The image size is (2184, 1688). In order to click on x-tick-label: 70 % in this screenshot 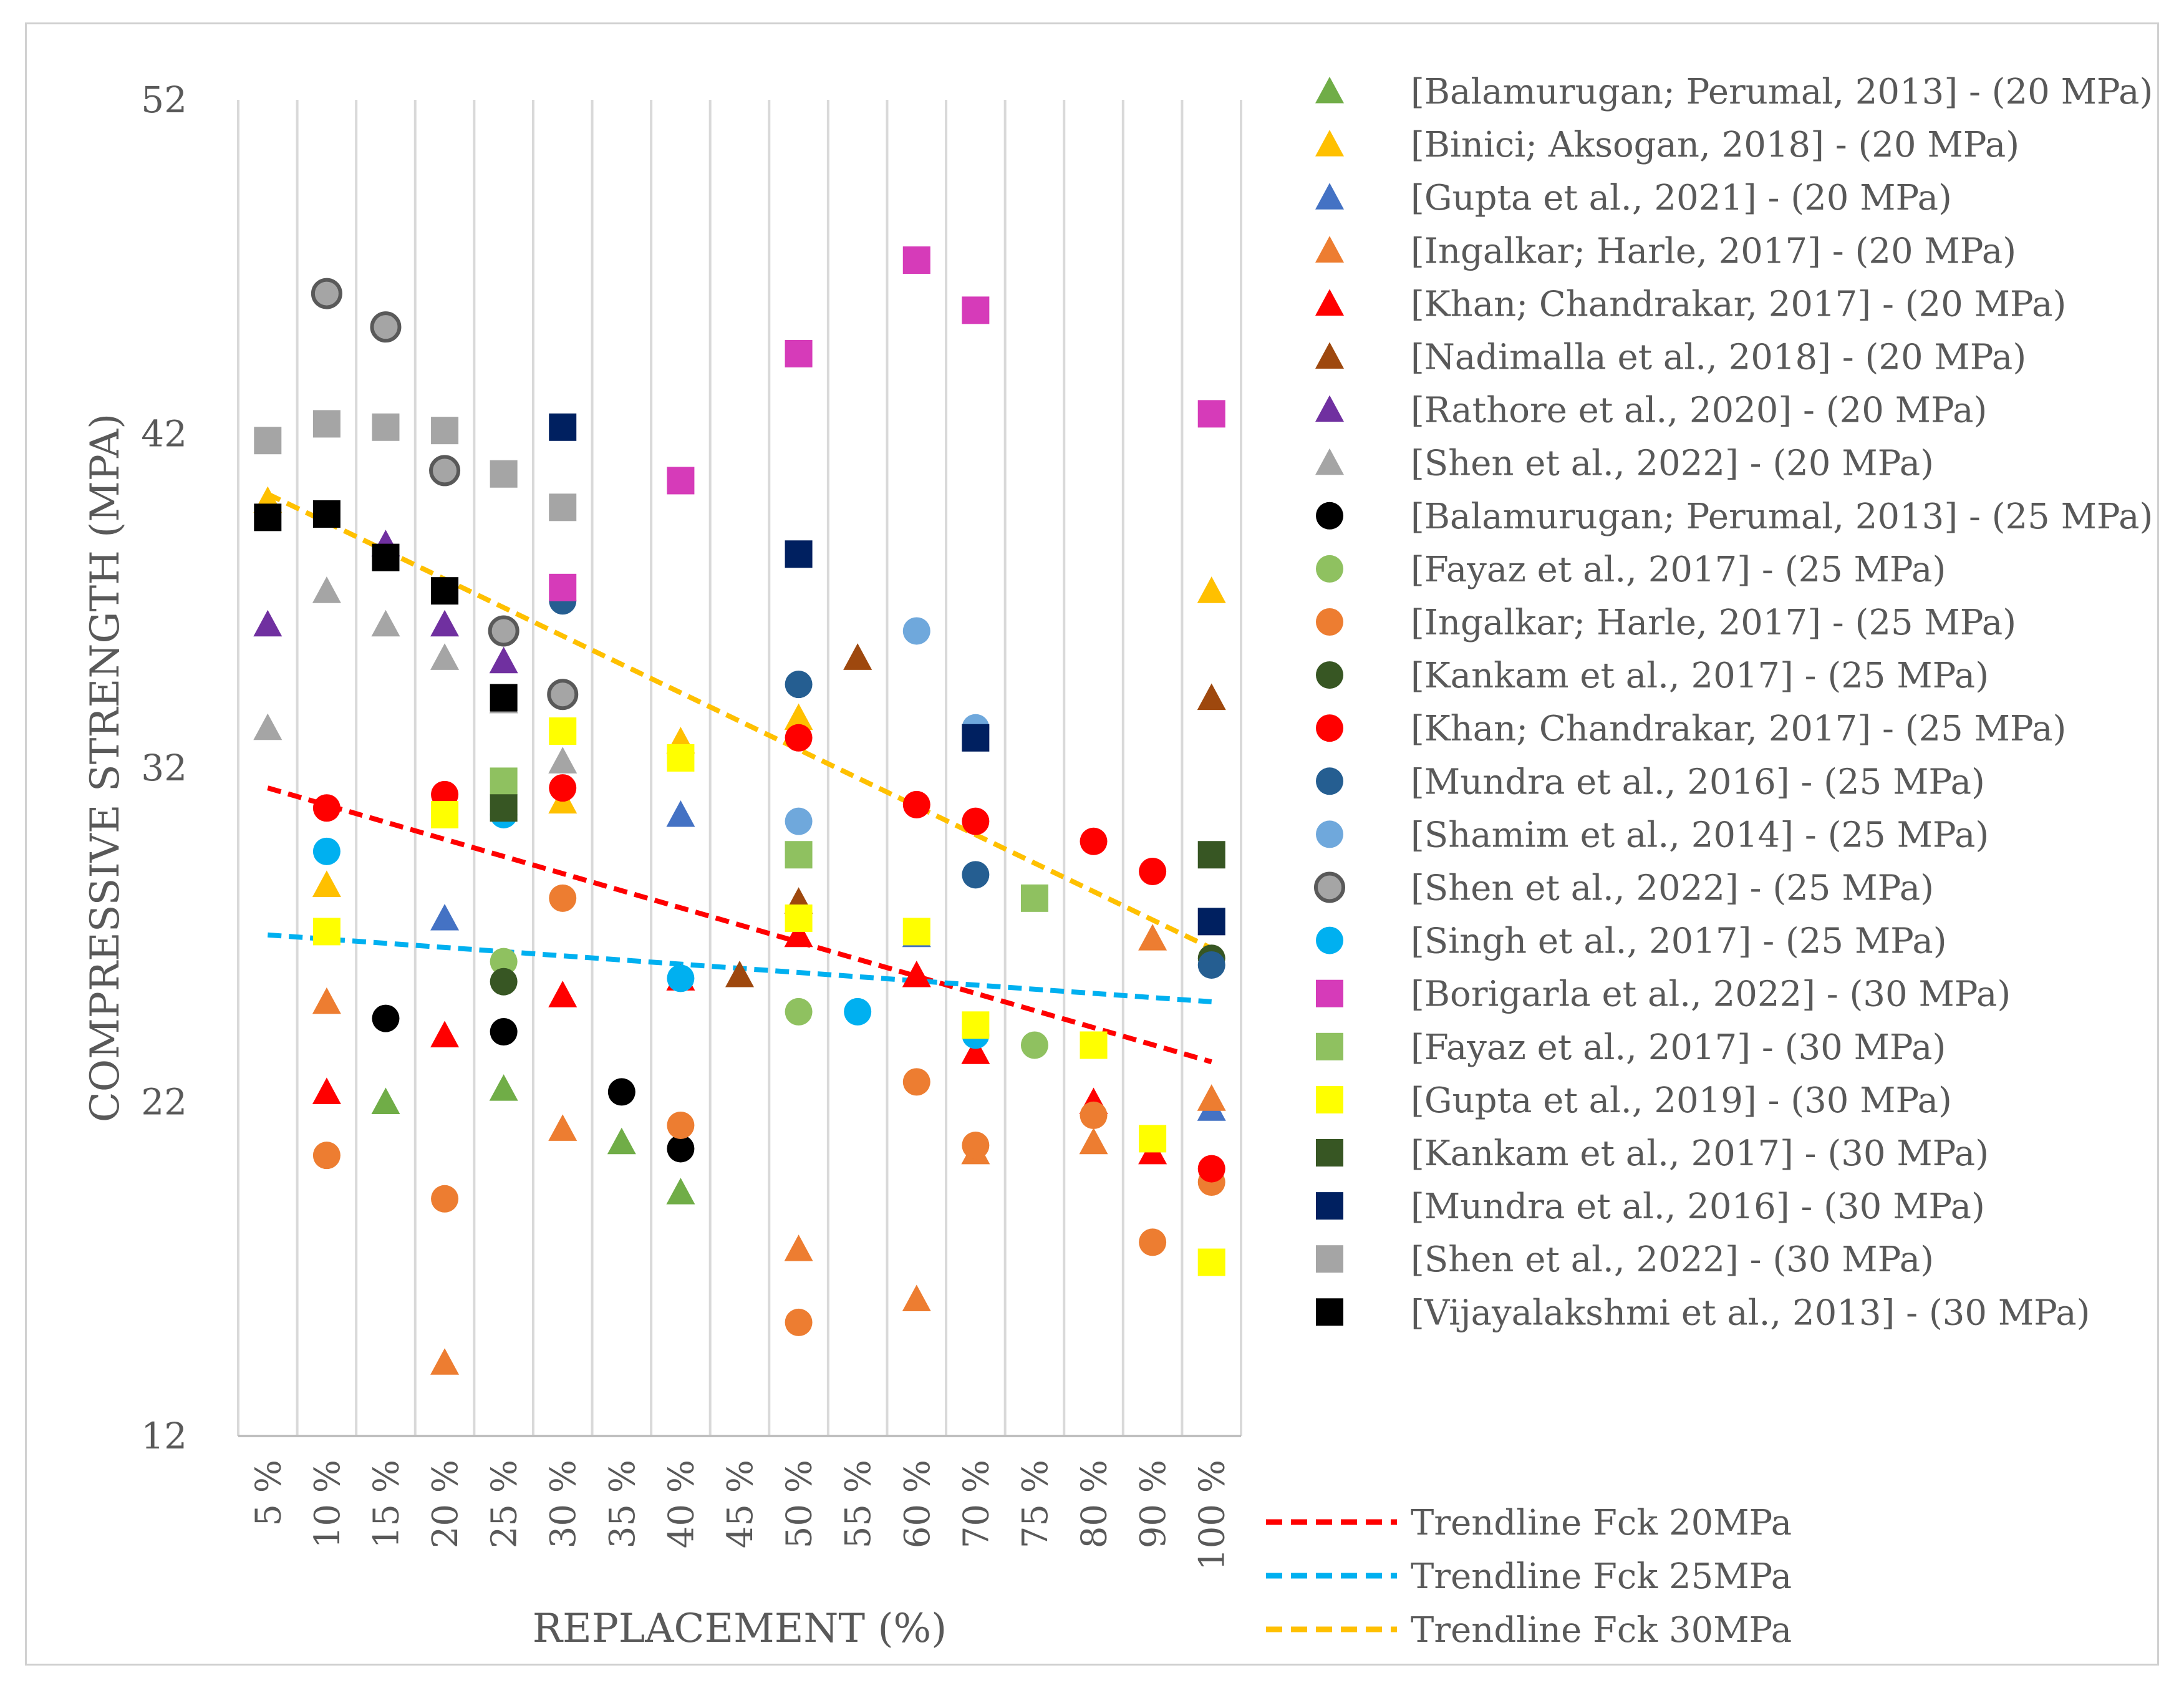, I will do `click(976, 1504)`.